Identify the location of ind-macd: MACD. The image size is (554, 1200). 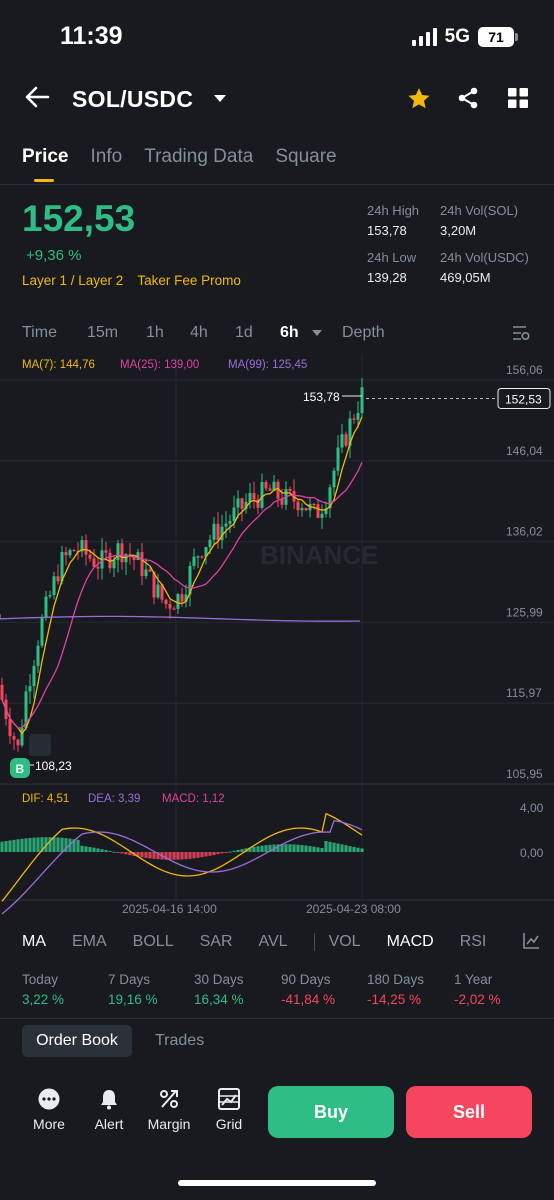
(410, 941).